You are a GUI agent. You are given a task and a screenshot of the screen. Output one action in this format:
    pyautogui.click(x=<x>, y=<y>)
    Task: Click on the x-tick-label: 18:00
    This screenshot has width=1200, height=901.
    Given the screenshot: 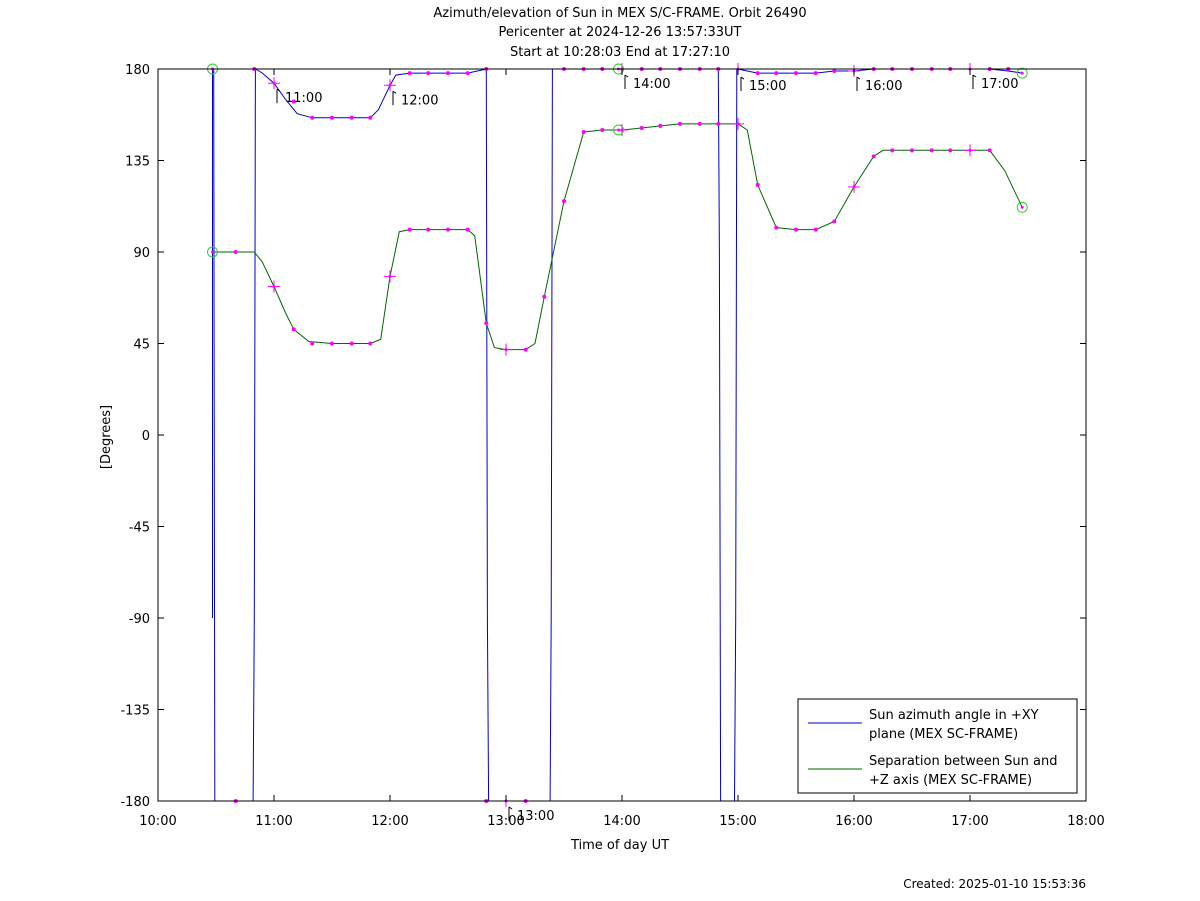 What is the action you would take?
    pyautogui.click(x=1085, y=821)
    